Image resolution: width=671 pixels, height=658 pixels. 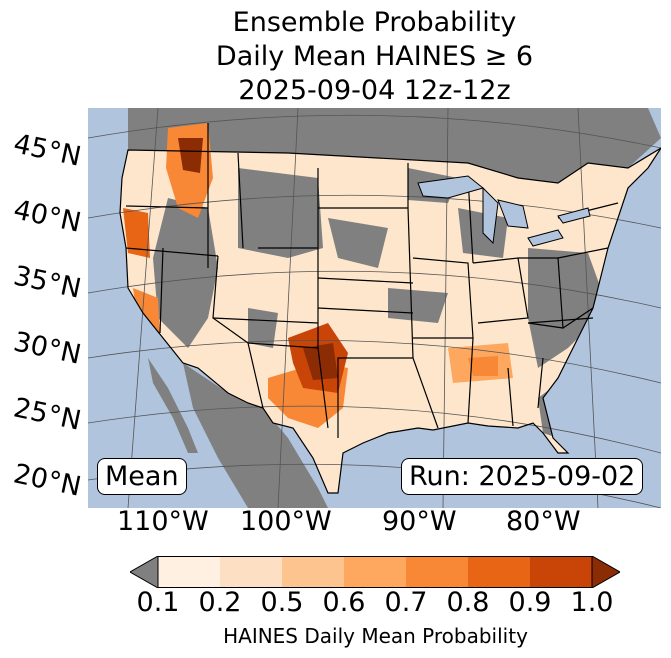 I want to click on lon-label-110: 110°W, so click(x=163, y=521).